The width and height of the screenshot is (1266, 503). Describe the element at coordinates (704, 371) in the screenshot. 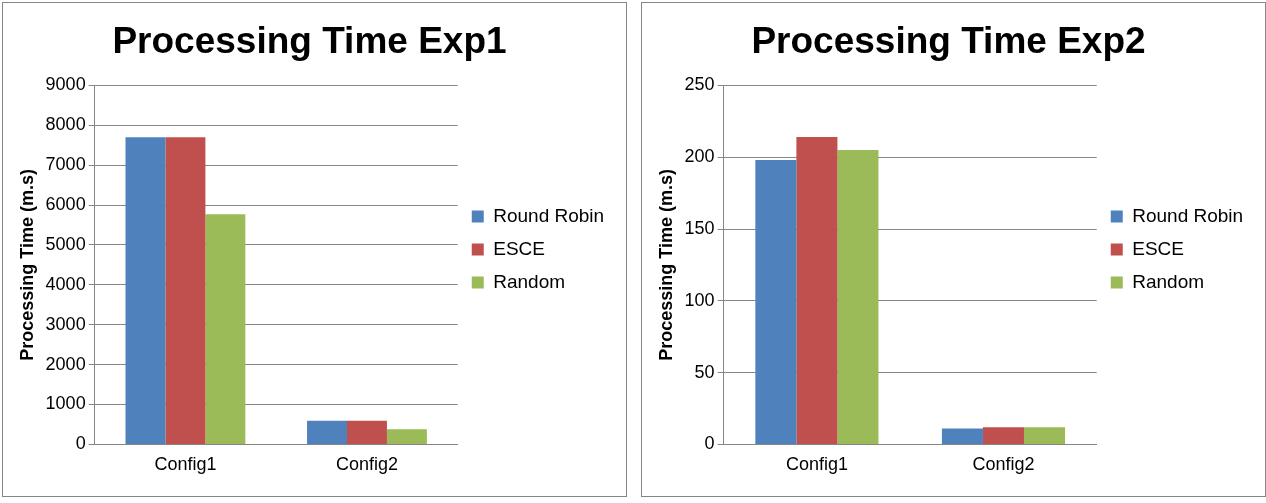

I see `y-tick-label: 50` at that location.